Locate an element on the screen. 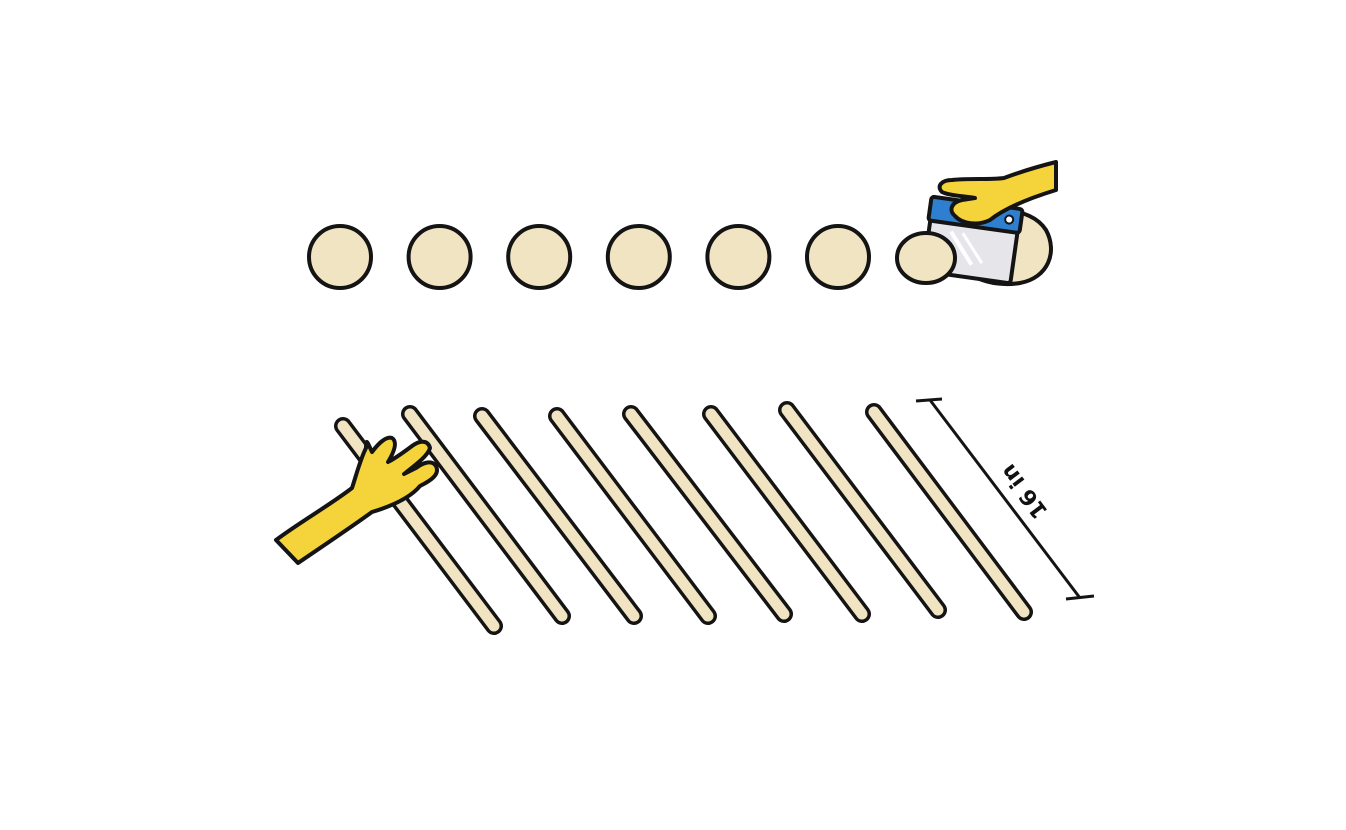 Image resolution: width=1346 pixels, height=830 pixels. measurement-line is located at coordinates (1005, 499).